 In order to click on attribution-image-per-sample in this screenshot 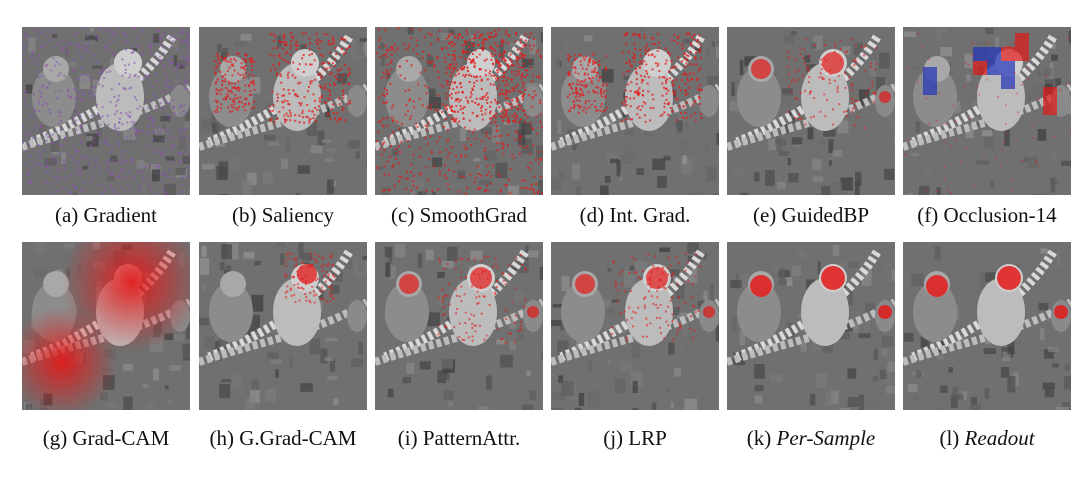, I will do `click(811, 326)`.